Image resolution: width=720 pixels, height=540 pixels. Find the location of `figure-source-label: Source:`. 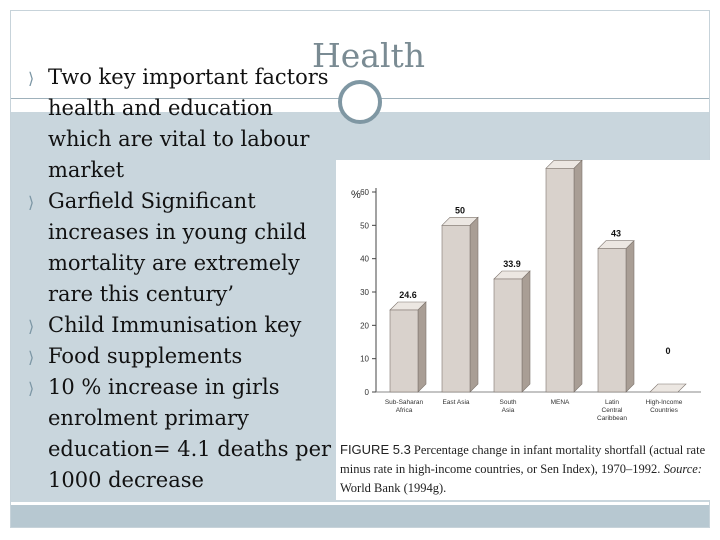

figure-source-label: Source: is located at coordinates (682, 469).